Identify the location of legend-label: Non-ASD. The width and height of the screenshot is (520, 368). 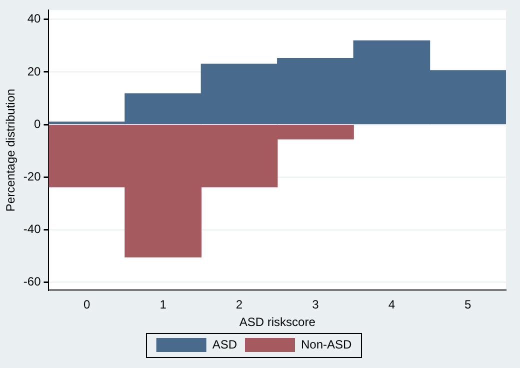
(326, 344).